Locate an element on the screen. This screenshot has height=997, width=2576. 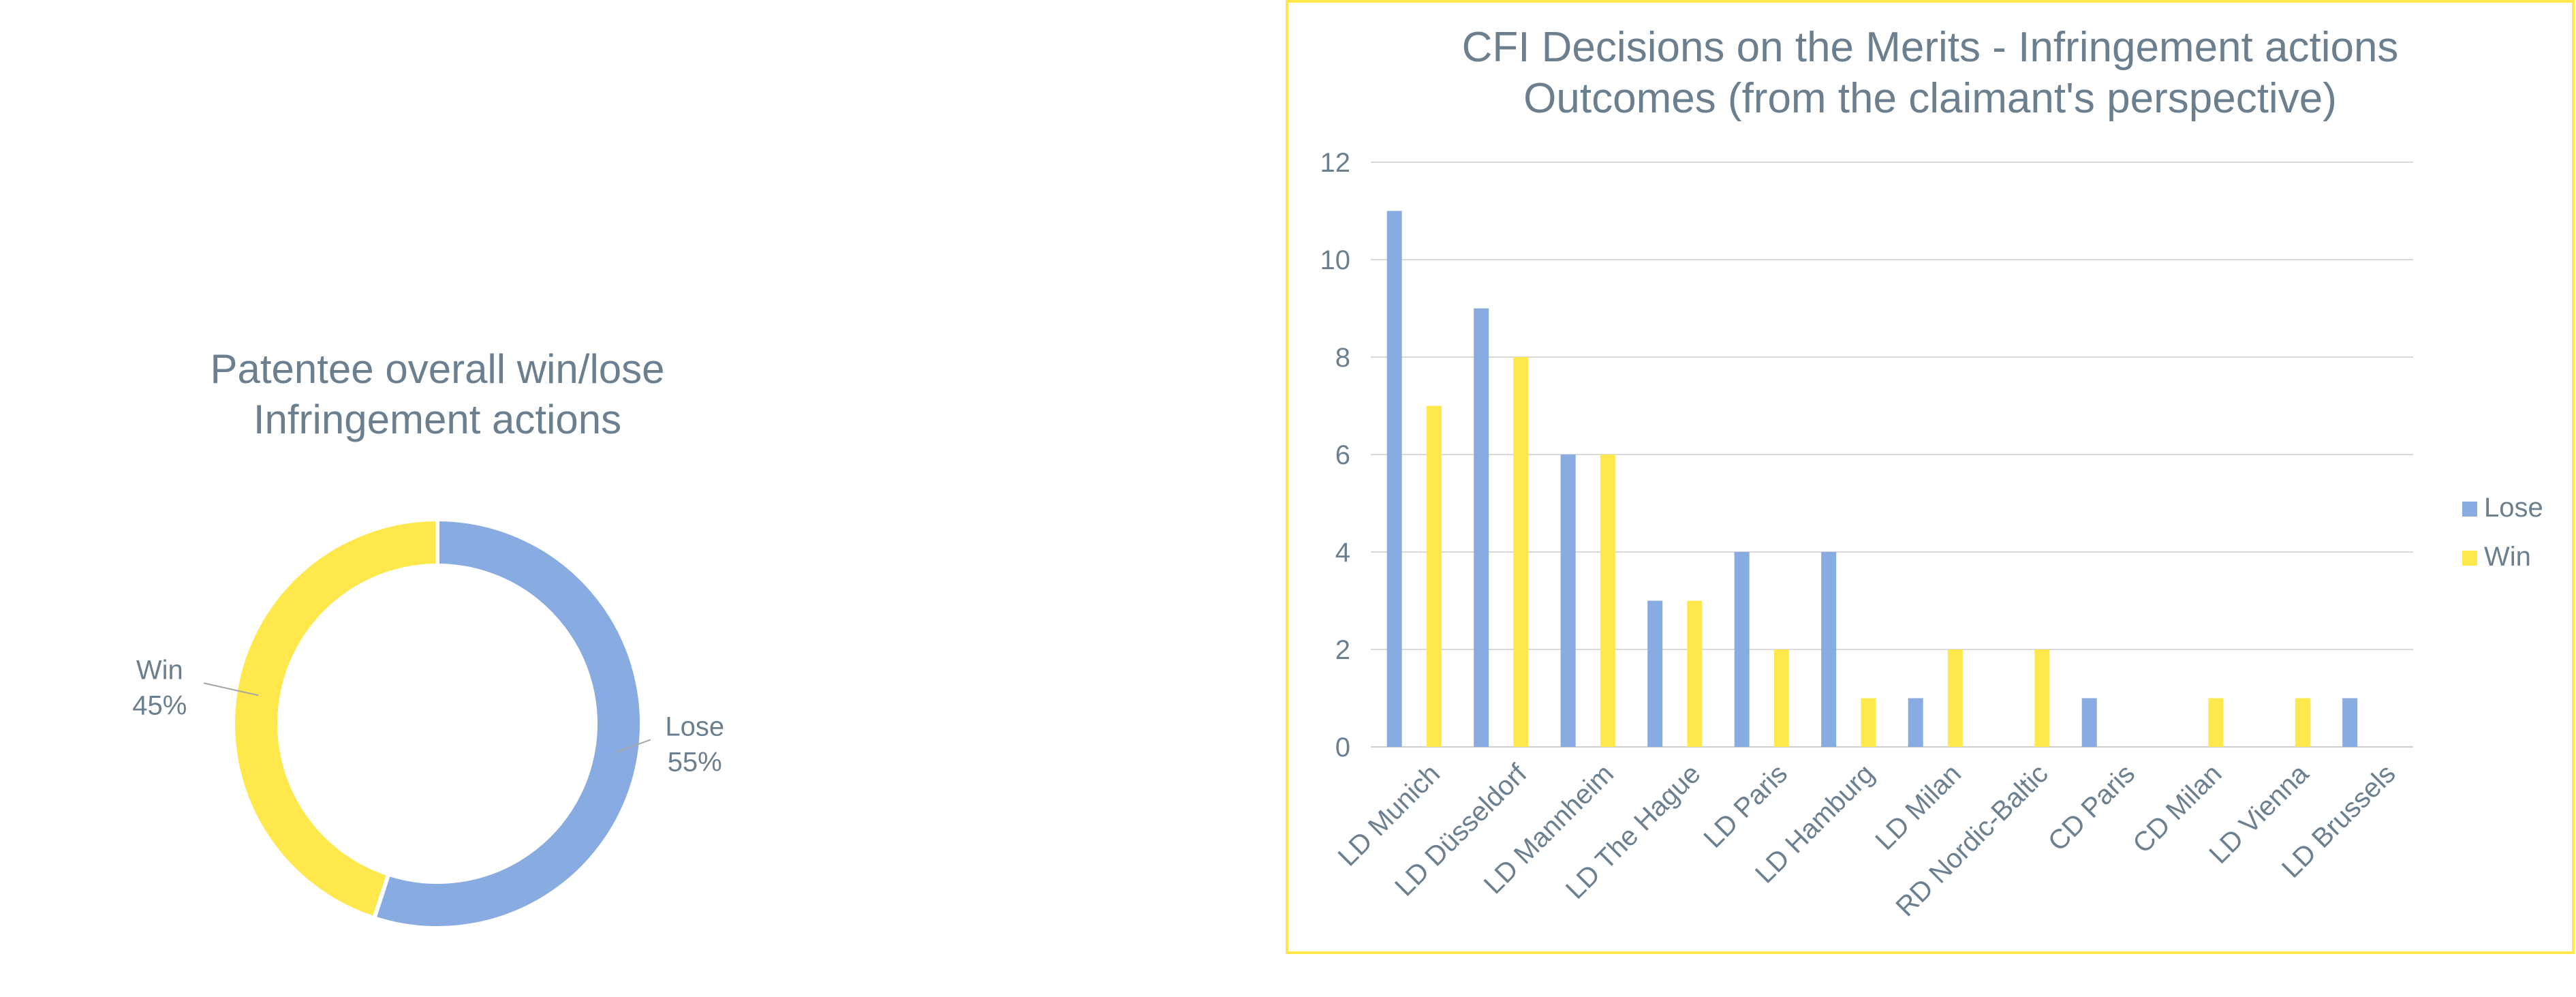
donut-label-name: Lose is located at coordinates (694, 727).